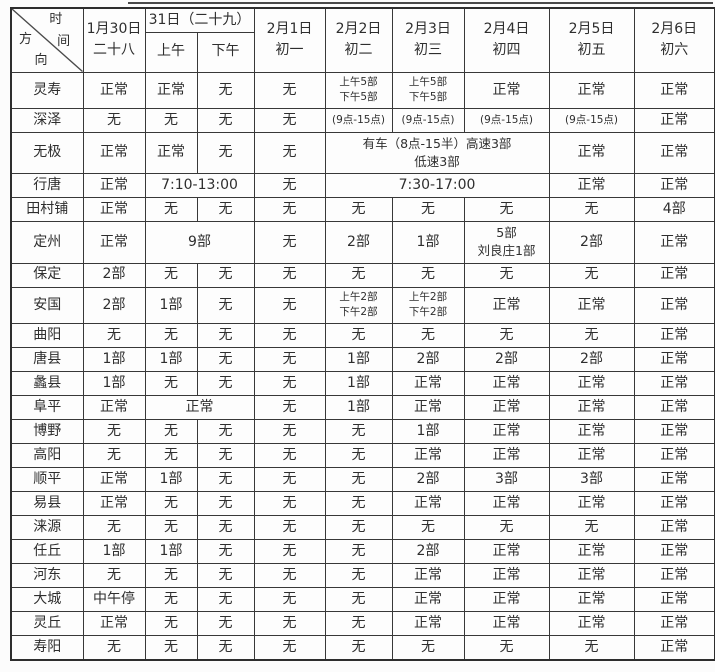  What do you see at coordinates (362, 120) in the screenshot?
I see `table-row: 深泽无无无无 (9点-15点) (9点-15点) (9点-15点) (9点-15点) 正常` at bounding box center [362, 120].